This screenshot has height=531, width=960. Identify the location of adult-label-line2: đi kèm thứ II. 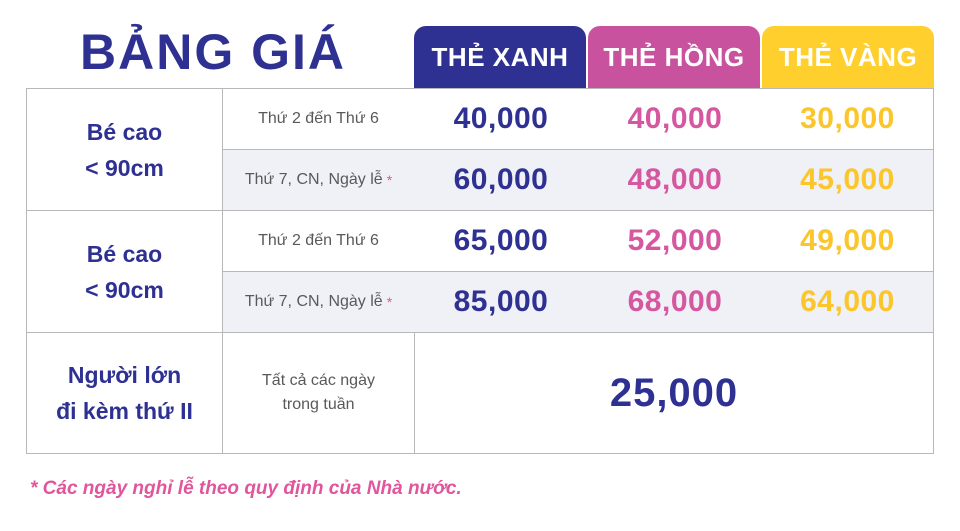
(124, 411).